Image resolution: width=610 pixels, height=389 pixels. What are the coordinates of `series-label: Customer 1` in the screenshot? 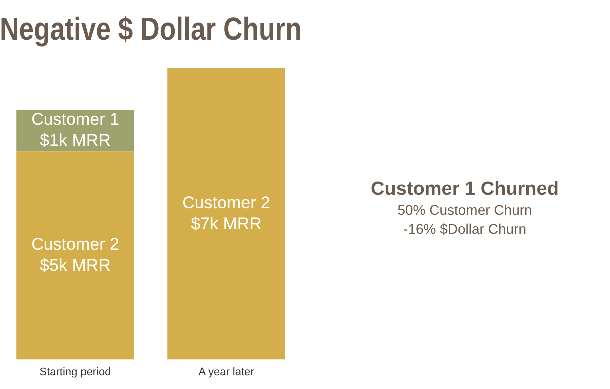 It's located at (76, 120).